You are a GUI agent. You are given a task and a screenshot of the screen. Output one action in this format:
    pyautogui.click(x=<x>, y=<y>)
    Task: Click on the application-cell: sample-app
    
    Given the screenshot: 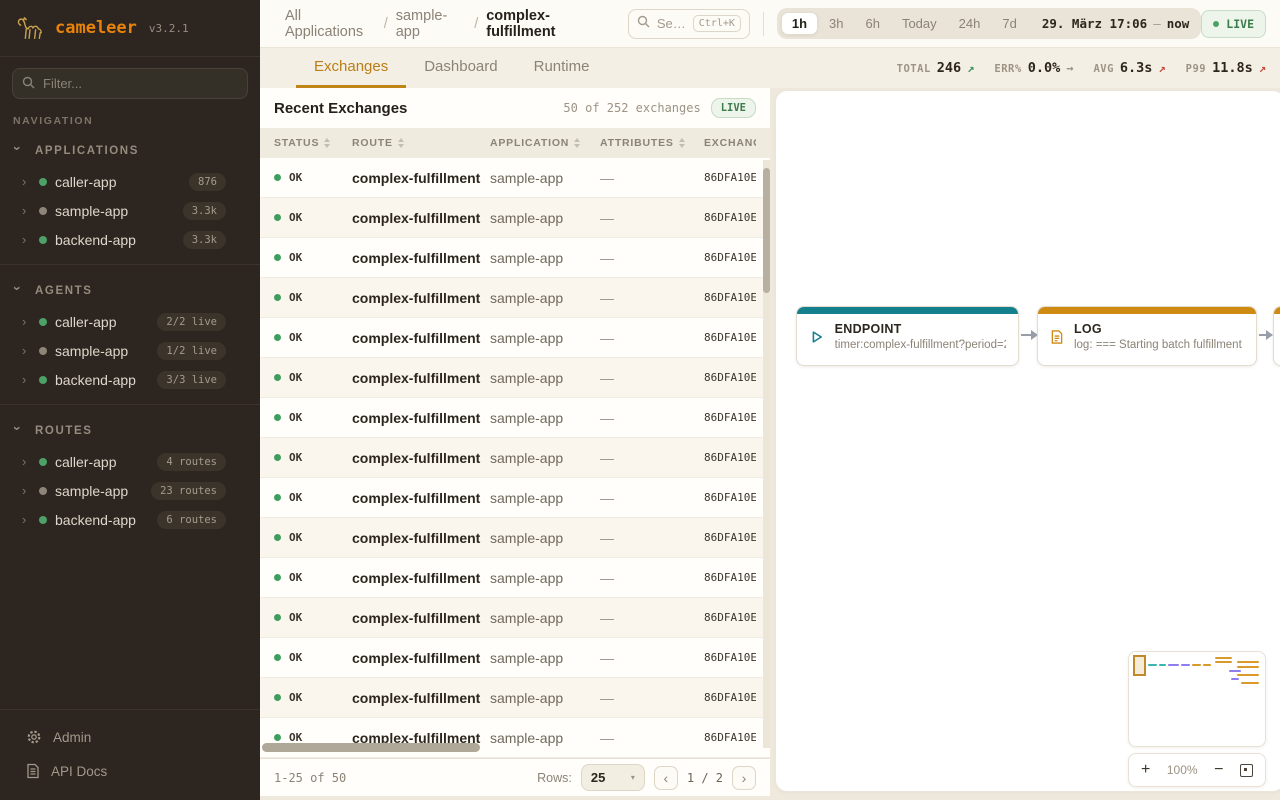 What is the action you would take?
    pyautogui.click(x=527, y=417)
    